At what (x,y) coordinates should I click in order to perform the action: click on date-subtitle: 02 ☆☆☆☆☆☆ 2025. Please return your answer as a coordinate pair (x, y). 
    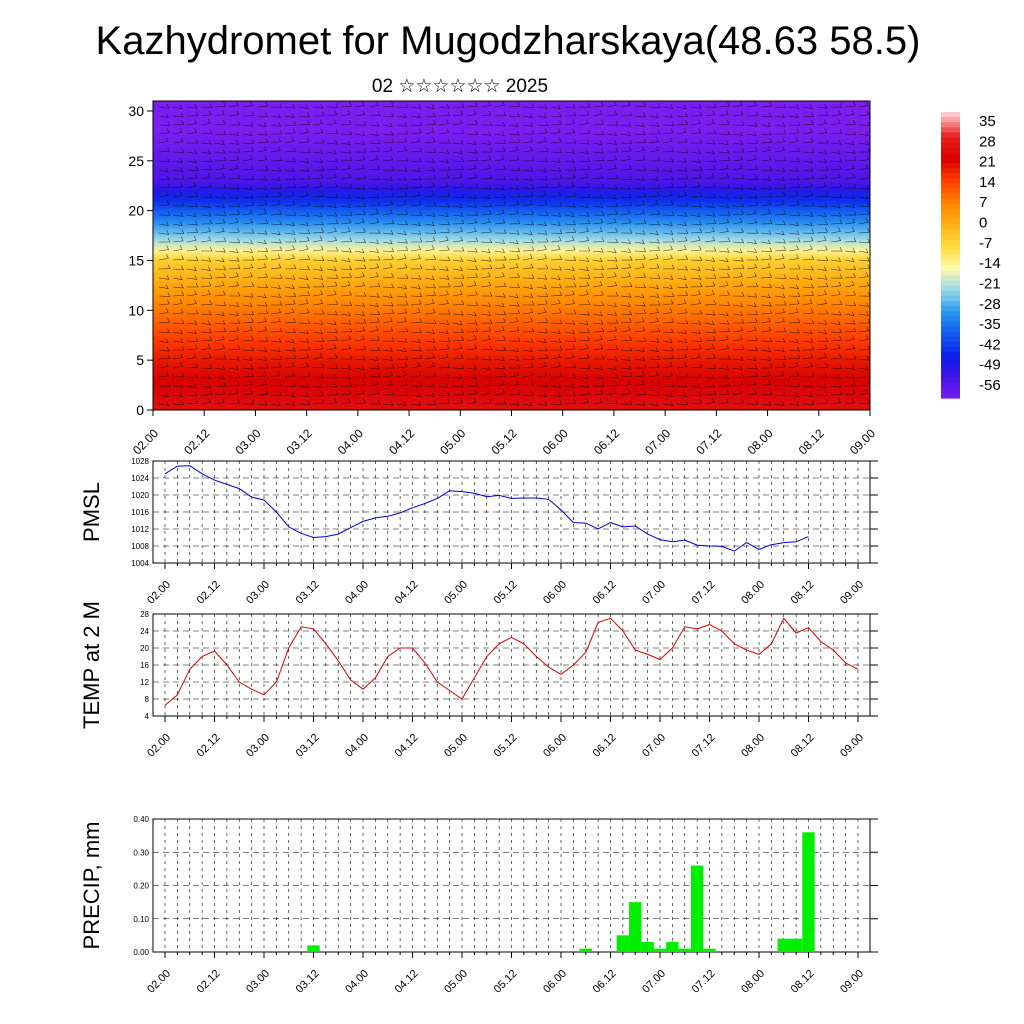
    Looking at the image, I should click on (460, 86).